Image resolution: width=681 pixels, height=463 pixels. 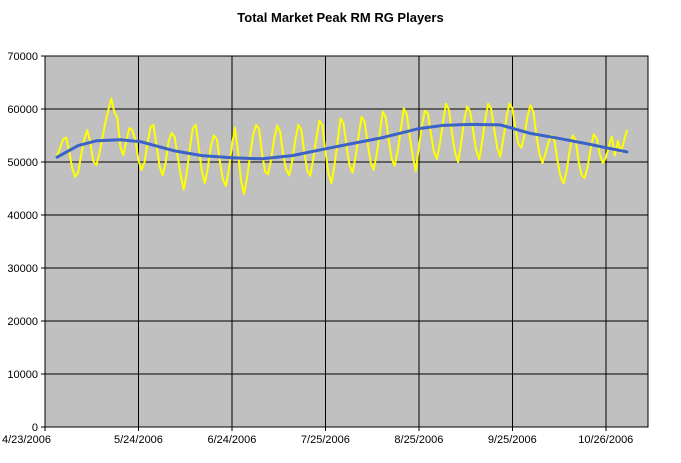 What do you see at coordinates (418, 440) in the screenshot?
I see `x-tick-label: 8/25/2006` at bounding box center [418, 440].